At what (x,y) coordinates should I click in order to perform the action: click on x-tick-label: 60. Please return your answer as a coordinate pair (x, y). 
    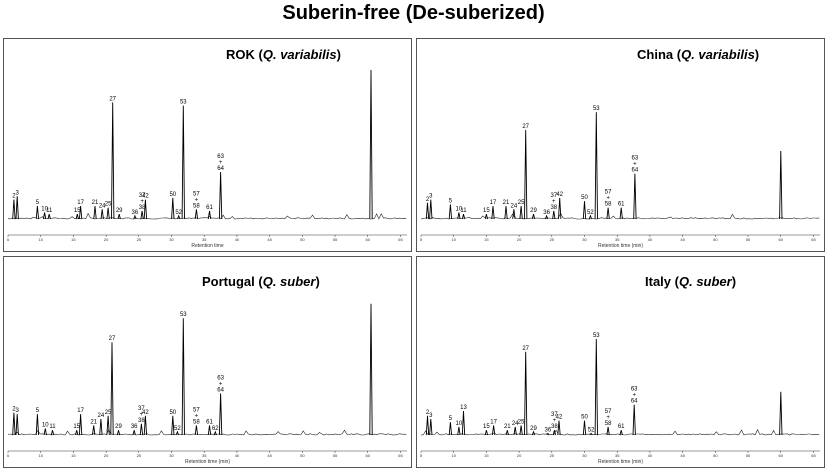
    Looking at the image, I should click on (368, 239).